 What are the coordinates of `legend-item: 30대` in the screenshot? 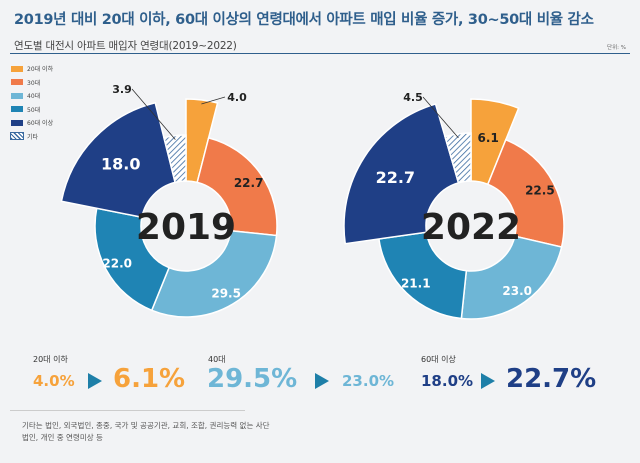 It's located at (32, 83).